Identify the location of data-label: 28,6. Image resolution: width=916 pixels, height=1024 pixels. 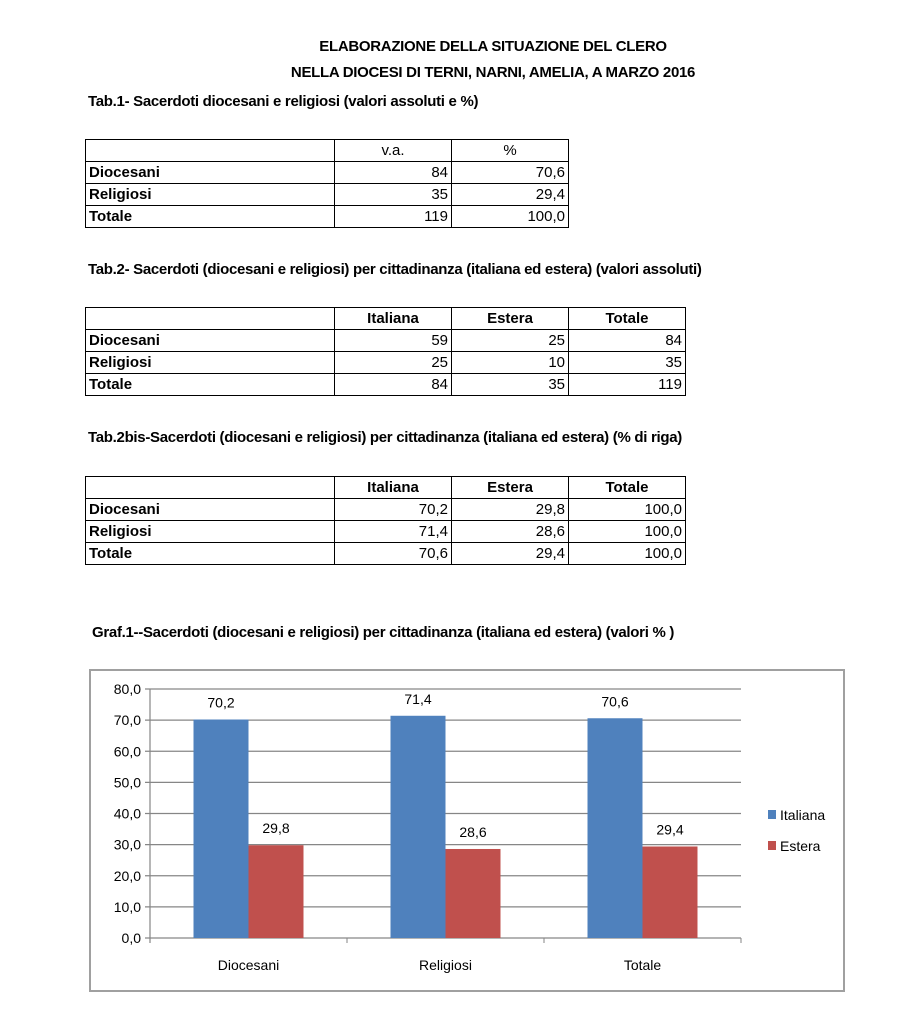
(472, 832).